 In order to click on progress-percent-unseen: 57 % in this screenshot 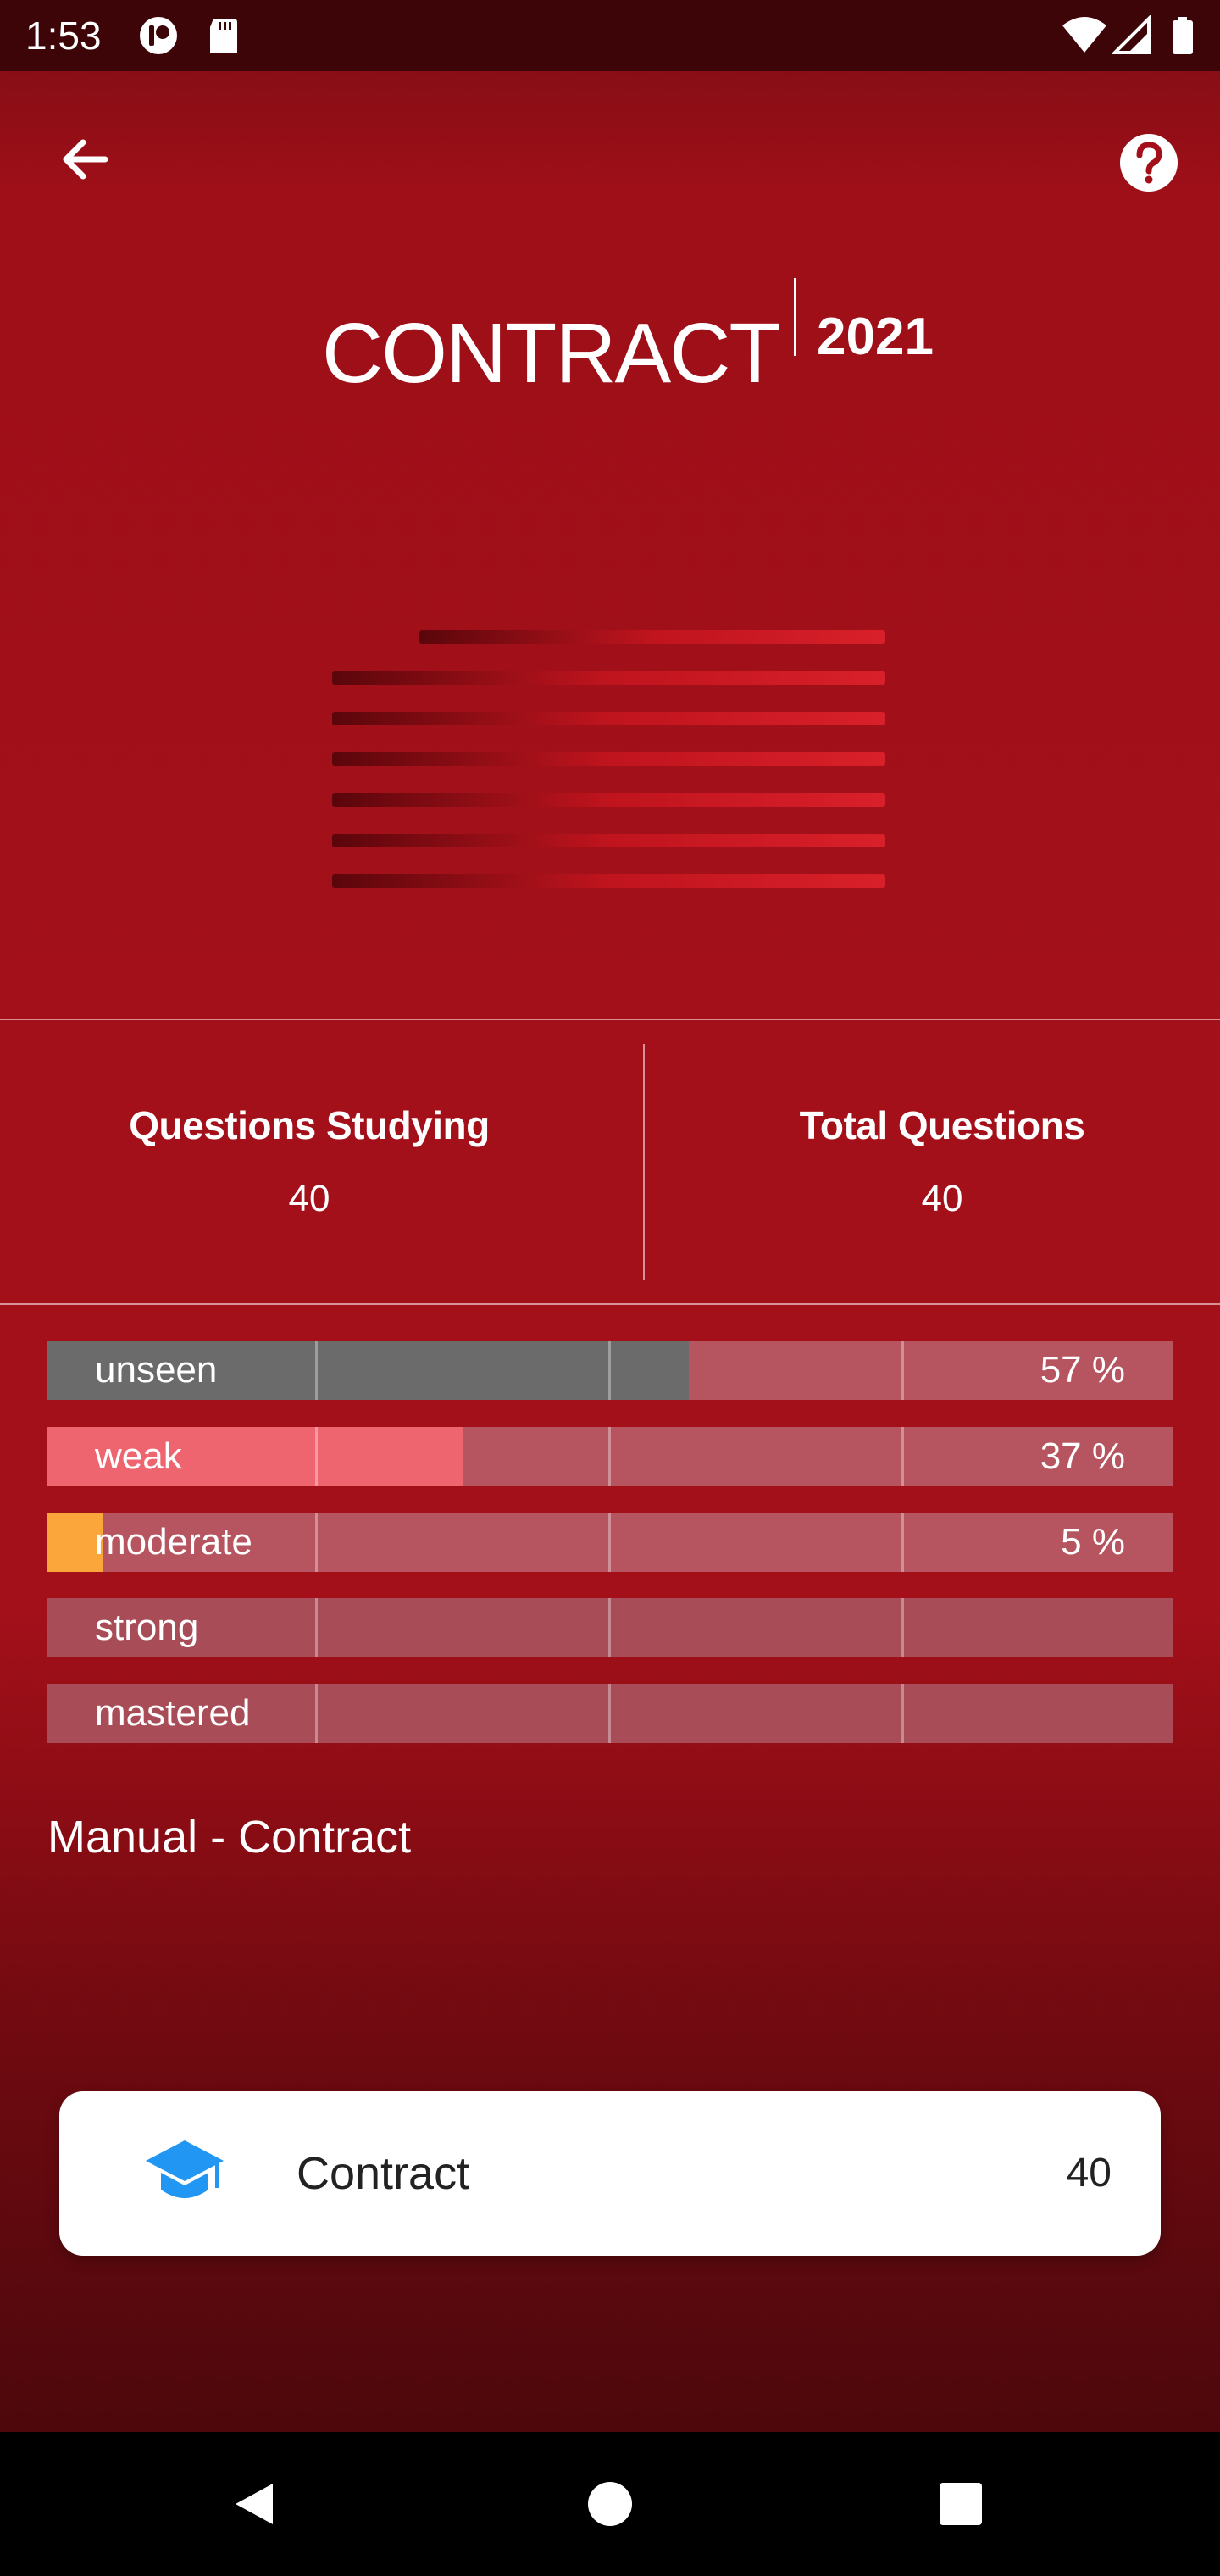, I will do `click(1082, 1370)`.